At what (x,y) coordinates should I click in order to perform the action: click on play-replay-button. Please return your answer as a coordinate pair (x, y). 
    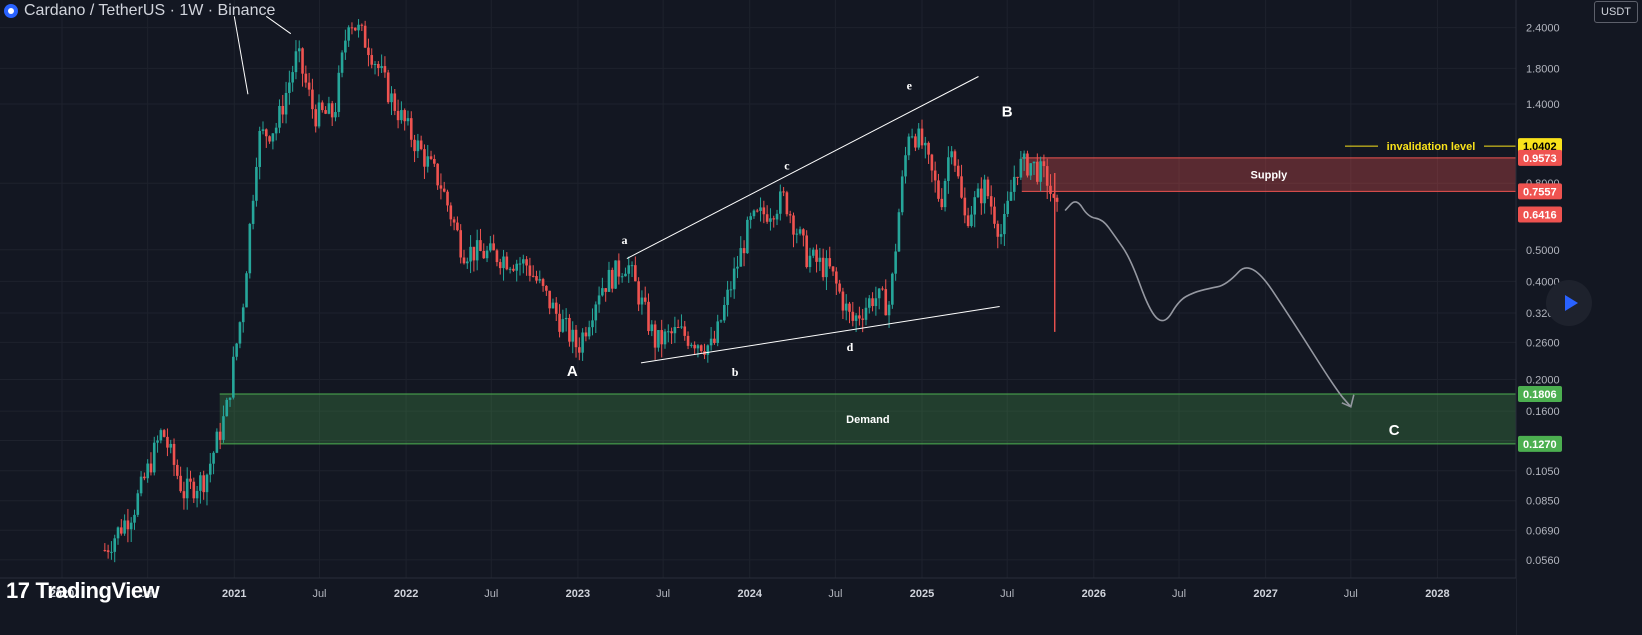
    Looking at the image, I should click on (1569, 303).